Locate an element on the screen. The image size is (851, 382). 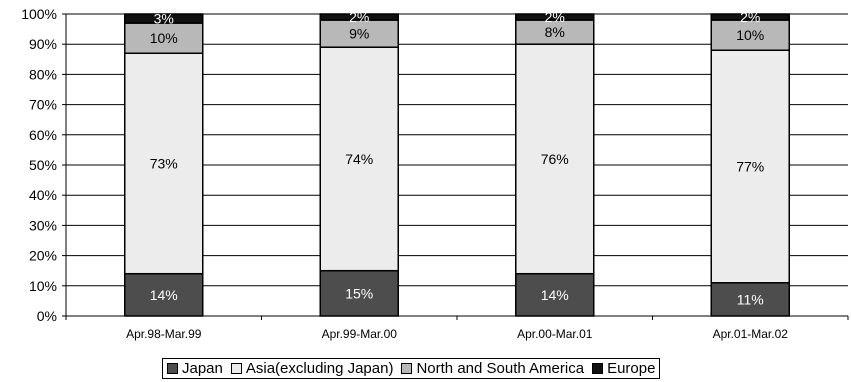
legend-label: Japan is located at coordinates (202, 368).